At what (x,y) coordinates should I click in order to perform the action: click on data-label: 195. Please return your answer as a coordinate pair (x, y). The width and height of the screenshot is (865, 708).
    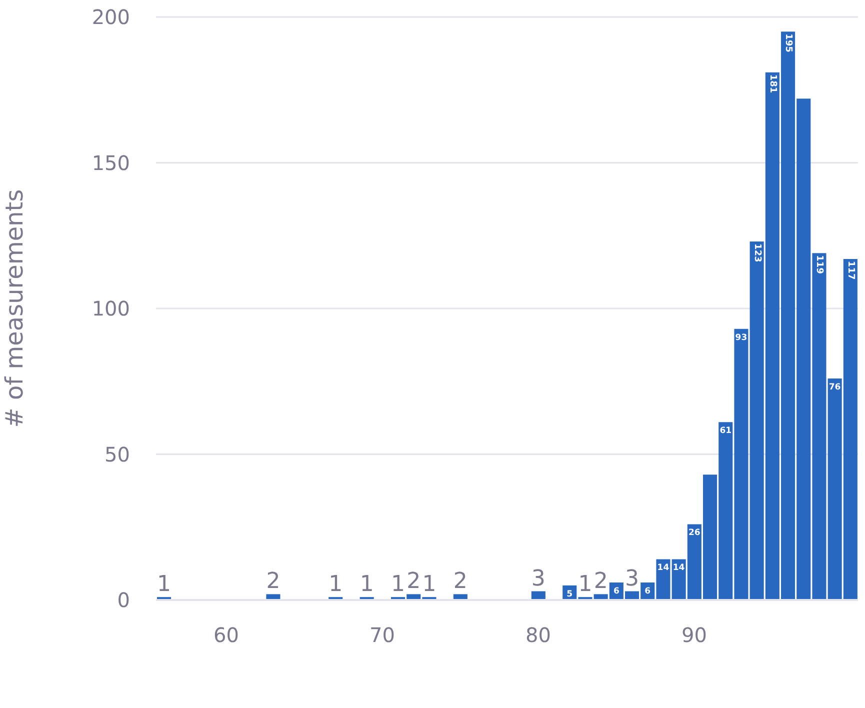
    Looking at the image, I should click on (788, 43).